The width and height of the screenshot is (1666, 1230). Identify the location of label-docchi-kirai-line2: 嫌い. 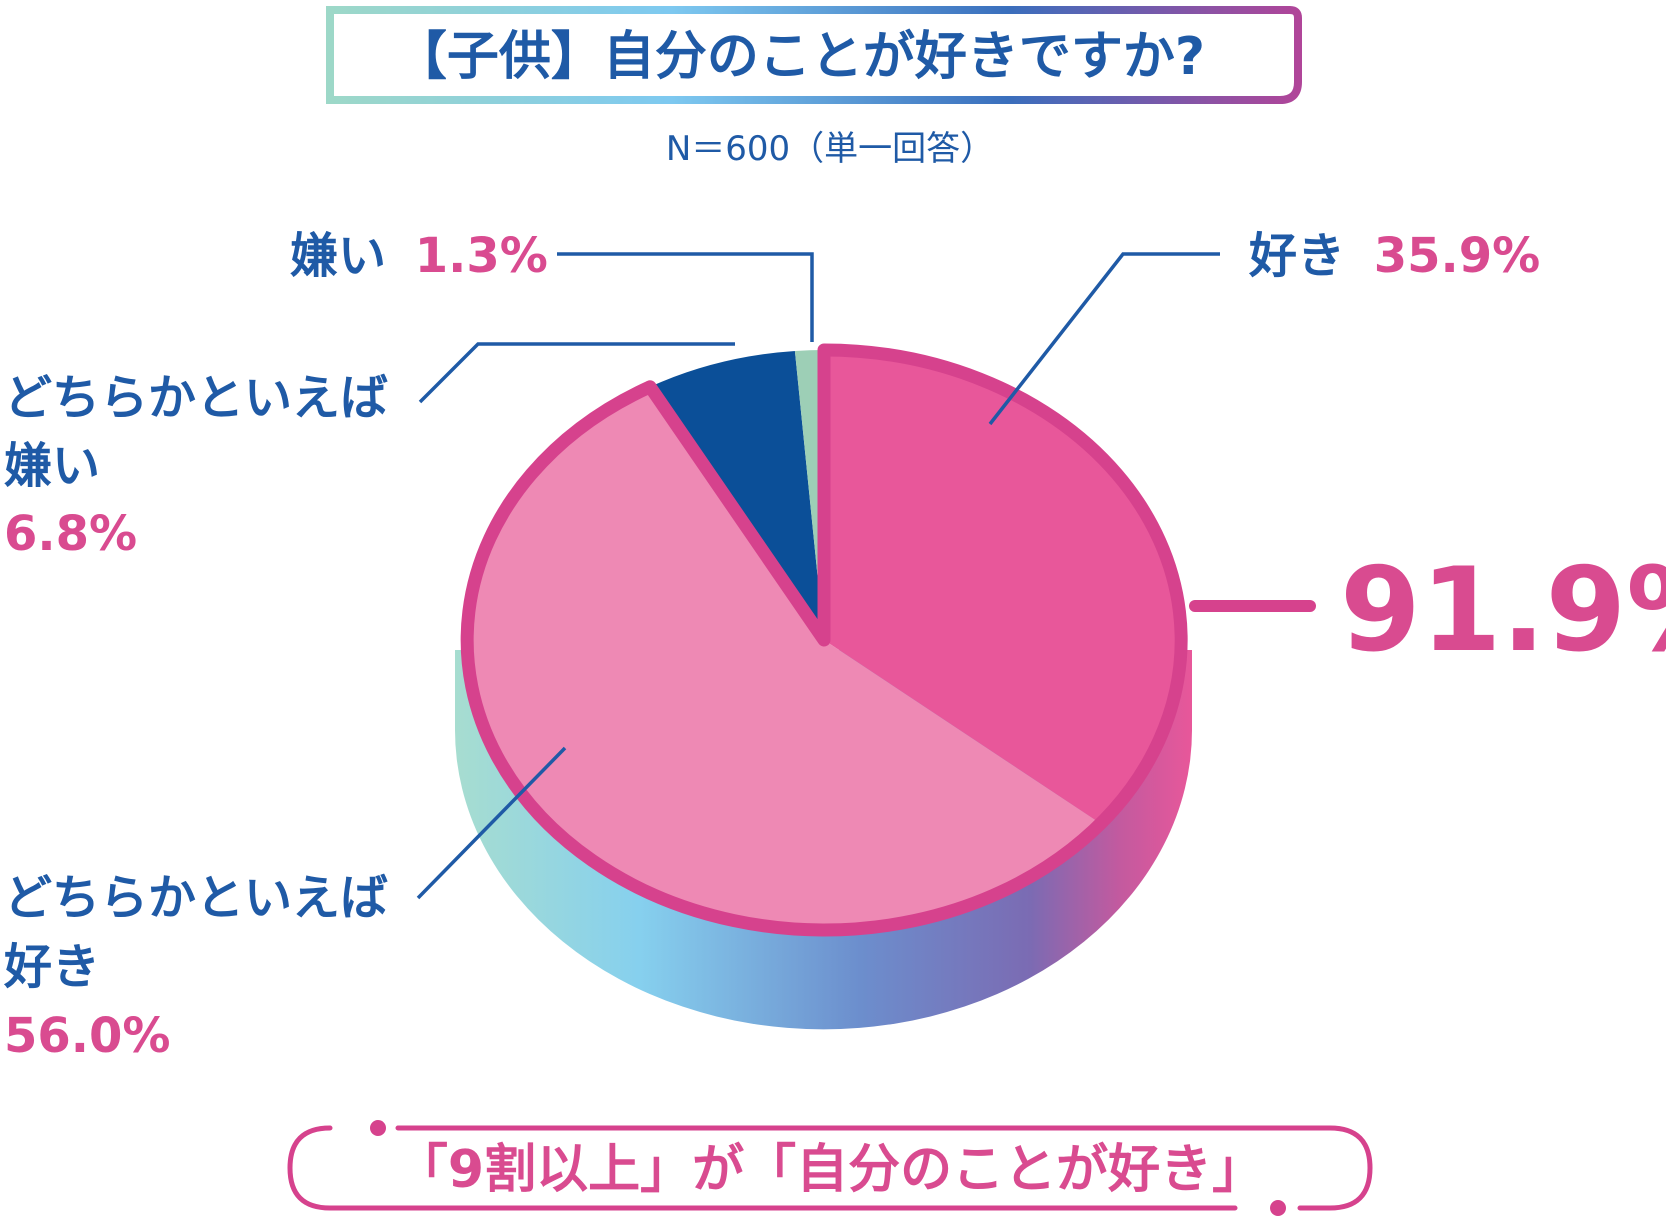
(52, 466).